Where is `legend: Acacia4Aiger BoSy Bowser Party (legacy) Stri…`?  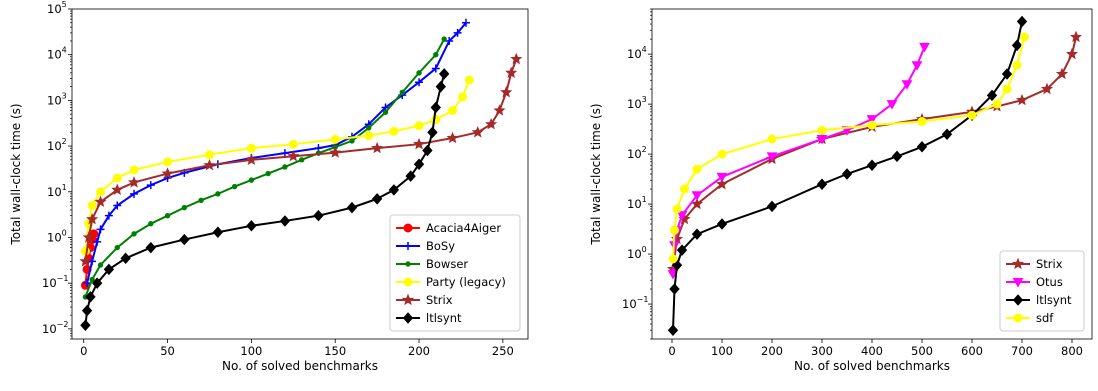 legend: Acacia4Aiger BoSy Bowser Party (legacy) Stri… is located at coordinates (455, 273).